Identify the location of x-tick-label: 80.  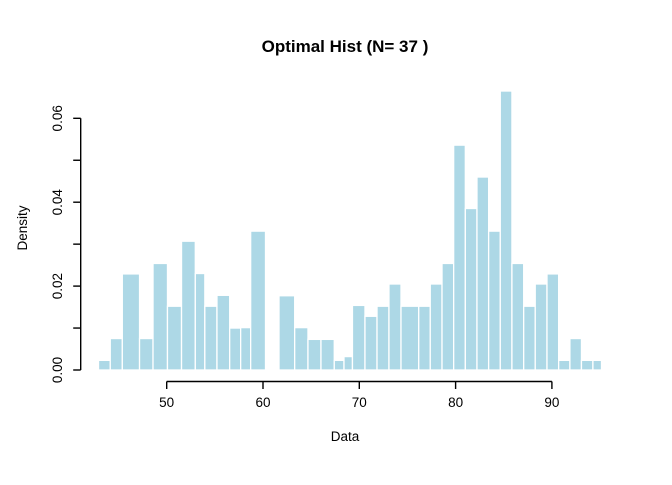
(455, 402).